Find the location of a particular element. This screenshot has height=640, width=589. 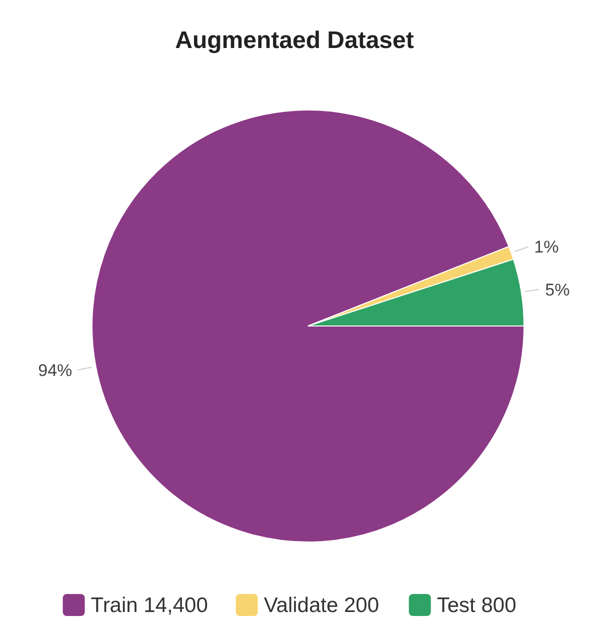

legend-label: Train 14,400 is located at coordinates (149, 605).